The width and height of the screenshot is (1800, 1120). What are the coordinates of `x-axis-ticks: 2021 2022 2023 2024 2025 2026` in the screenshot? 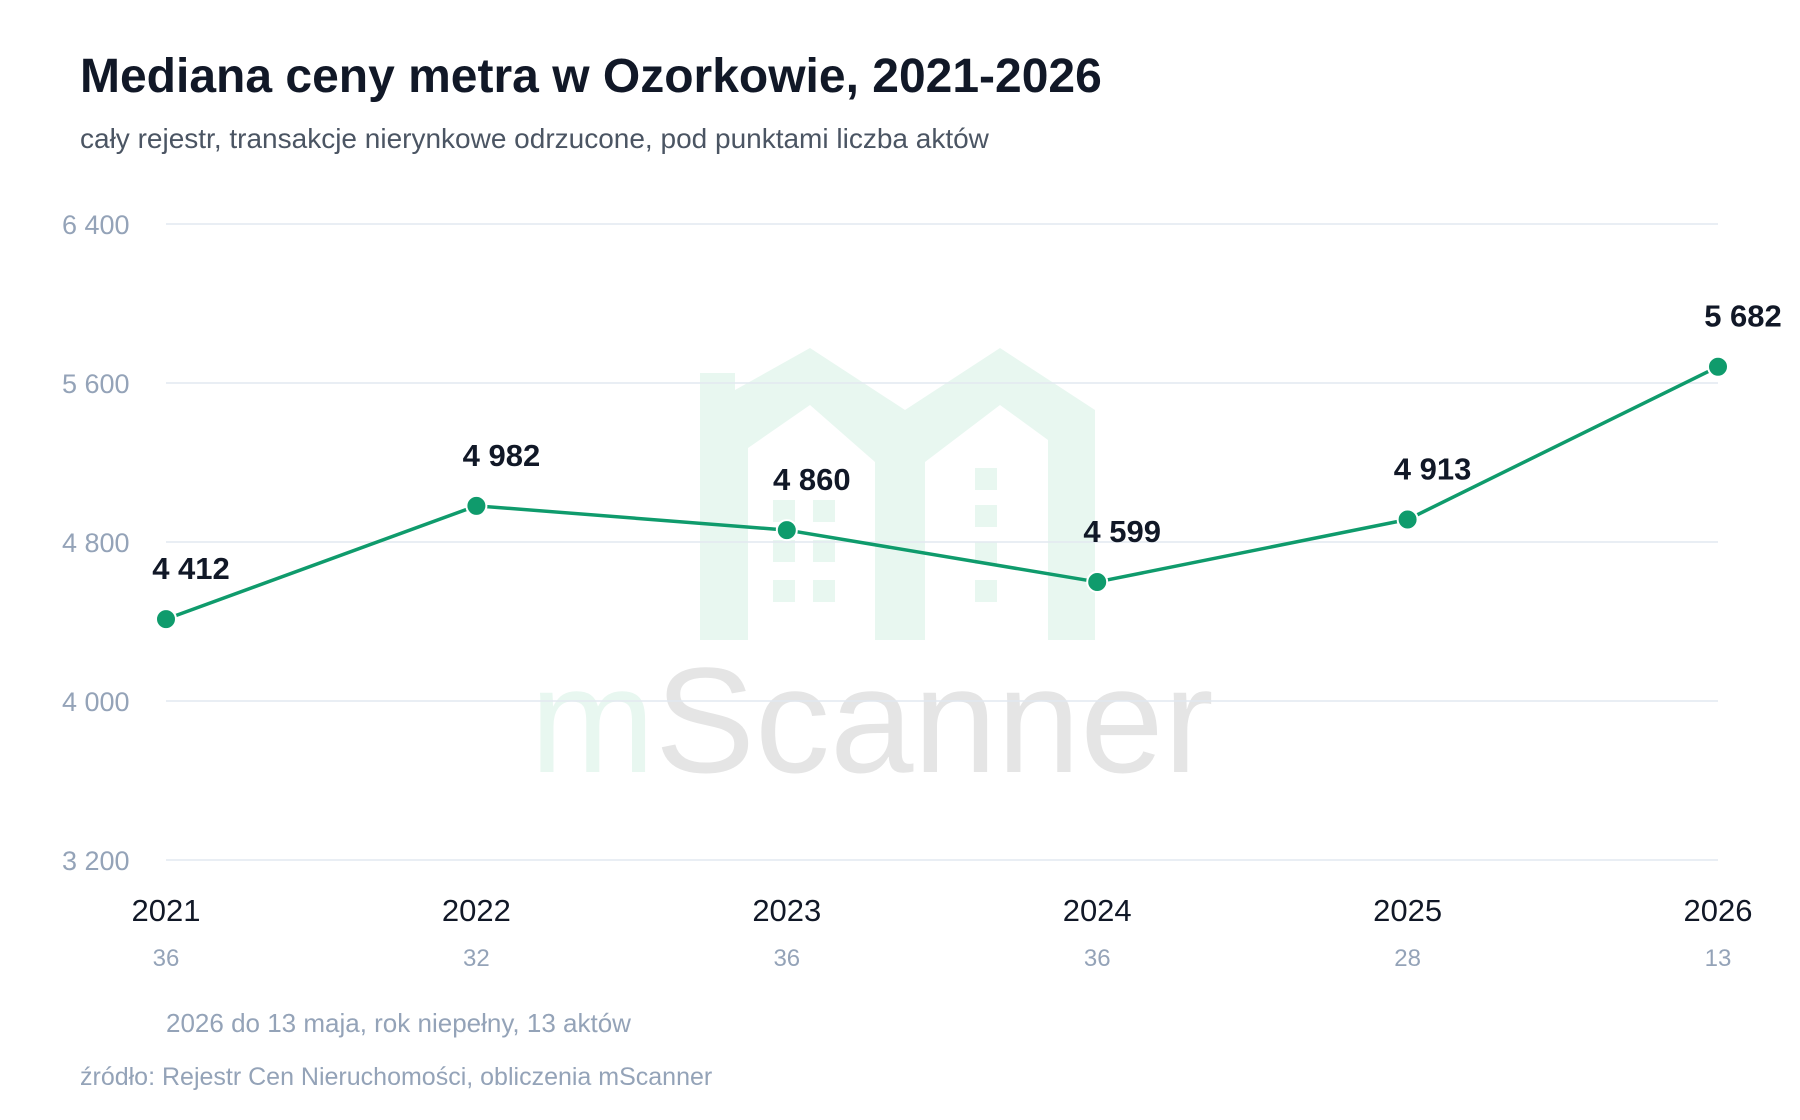 It's located at (942, 910).